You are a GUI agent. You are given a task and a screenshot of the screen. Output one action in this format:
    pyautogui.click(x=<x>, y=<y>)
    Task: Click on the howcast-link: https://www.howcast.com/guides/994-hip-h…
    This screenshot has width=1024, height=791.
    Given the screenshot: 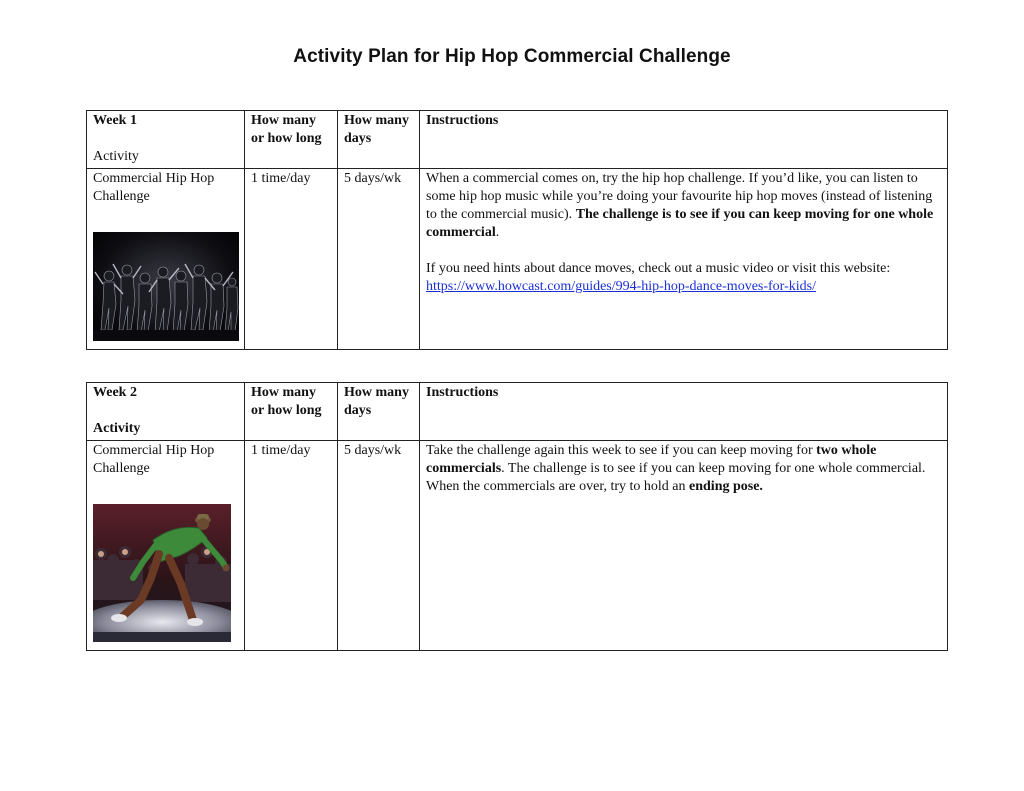 What is the action you would take?
    pyautogui.click(x=621, y=286)
    